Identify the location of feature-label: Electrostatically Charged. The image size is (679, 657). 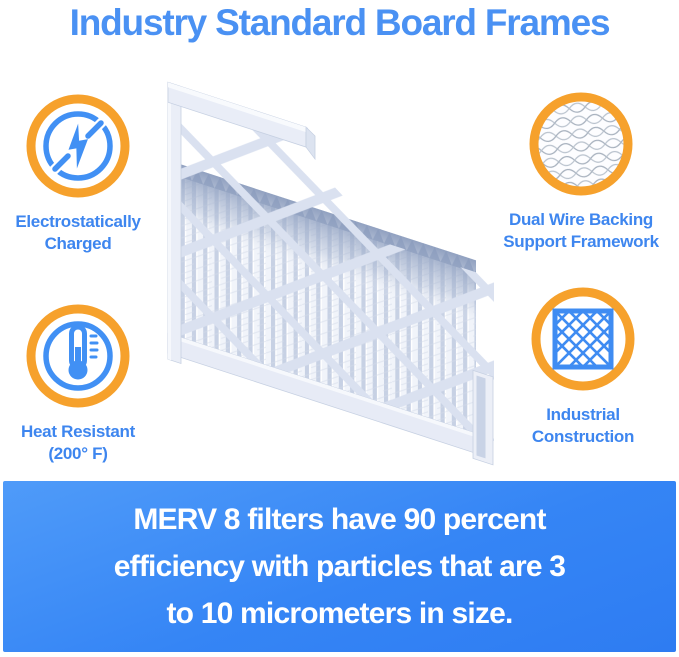
(78, 232).